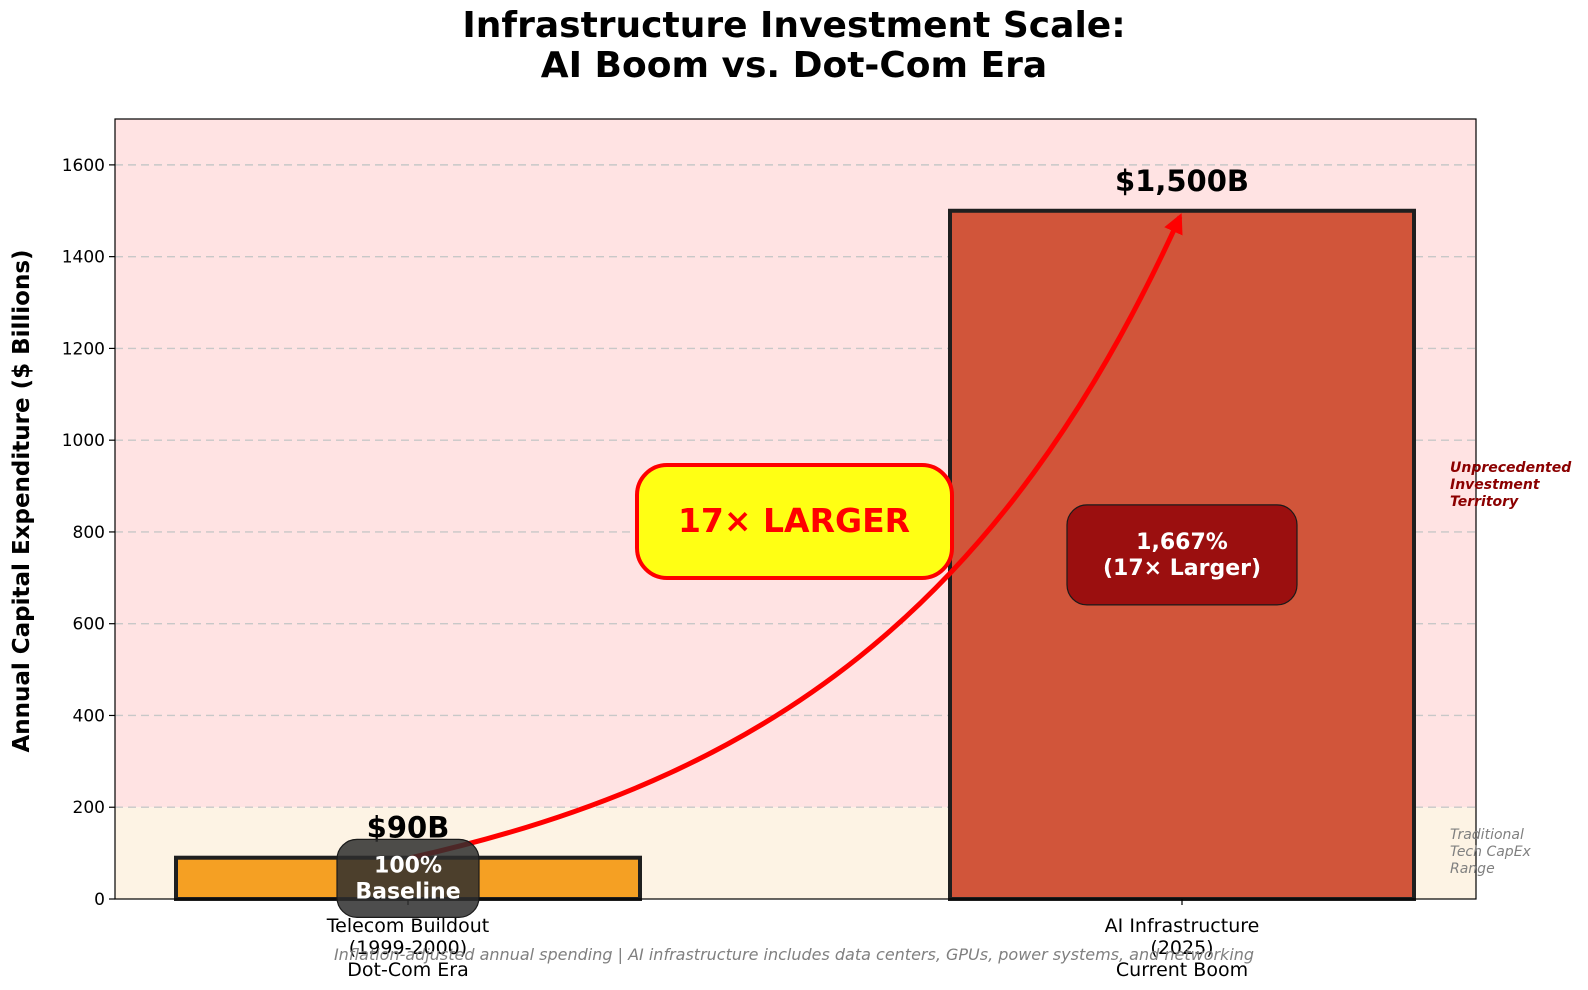 The width and height of the screenshot is (1588, 990). What do you see at coordinates (89, 625) in the screenshot?
I see `y-tick-label-3: 600` at bounding box center [89, 625].